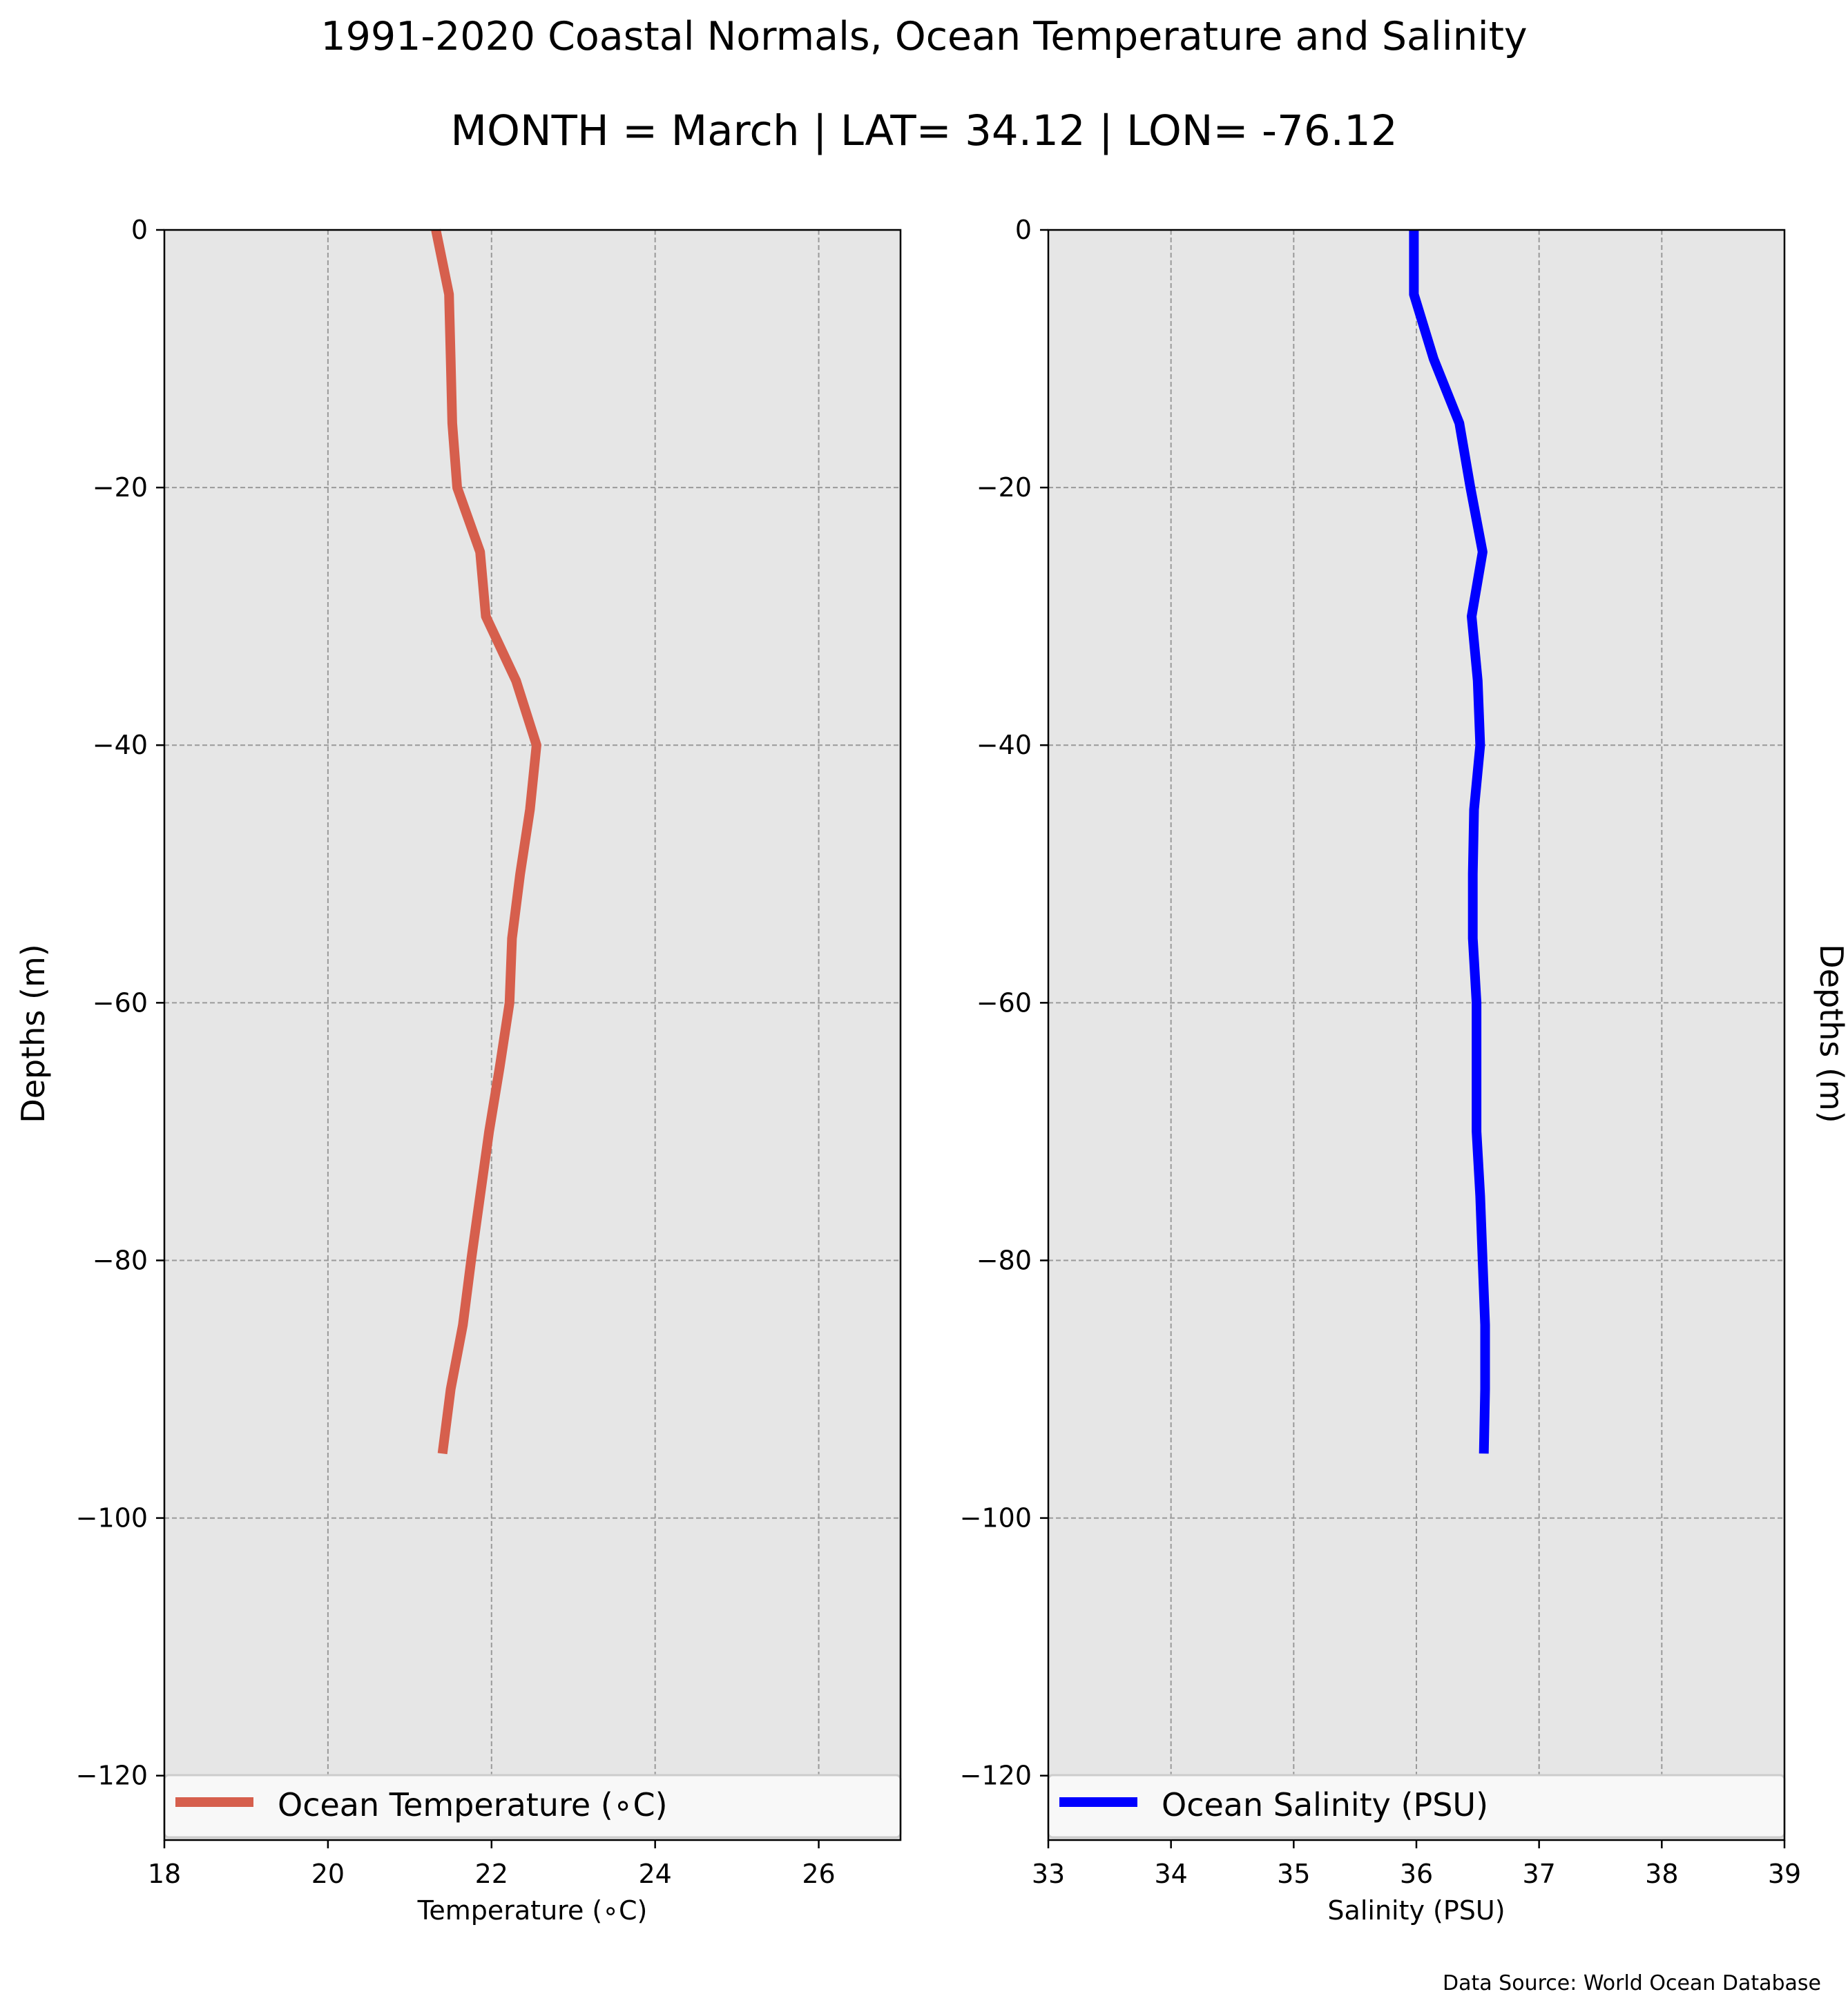 The image size is (1848, 2003). I want to click on salinity-y-tick-label: −120, so click(996, 1776).